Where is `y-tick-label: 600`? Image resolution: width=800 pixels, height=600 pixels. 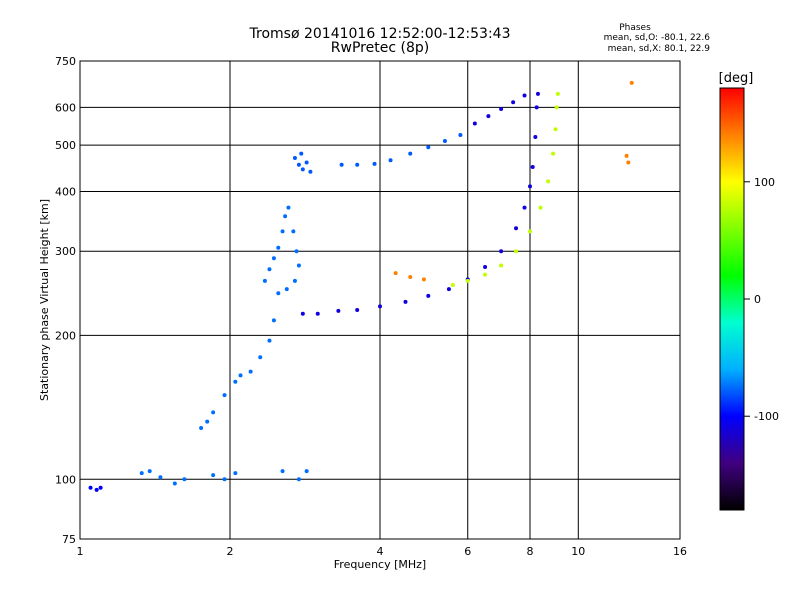 y-tick-label: 600 is located at coordinates (65, 107).